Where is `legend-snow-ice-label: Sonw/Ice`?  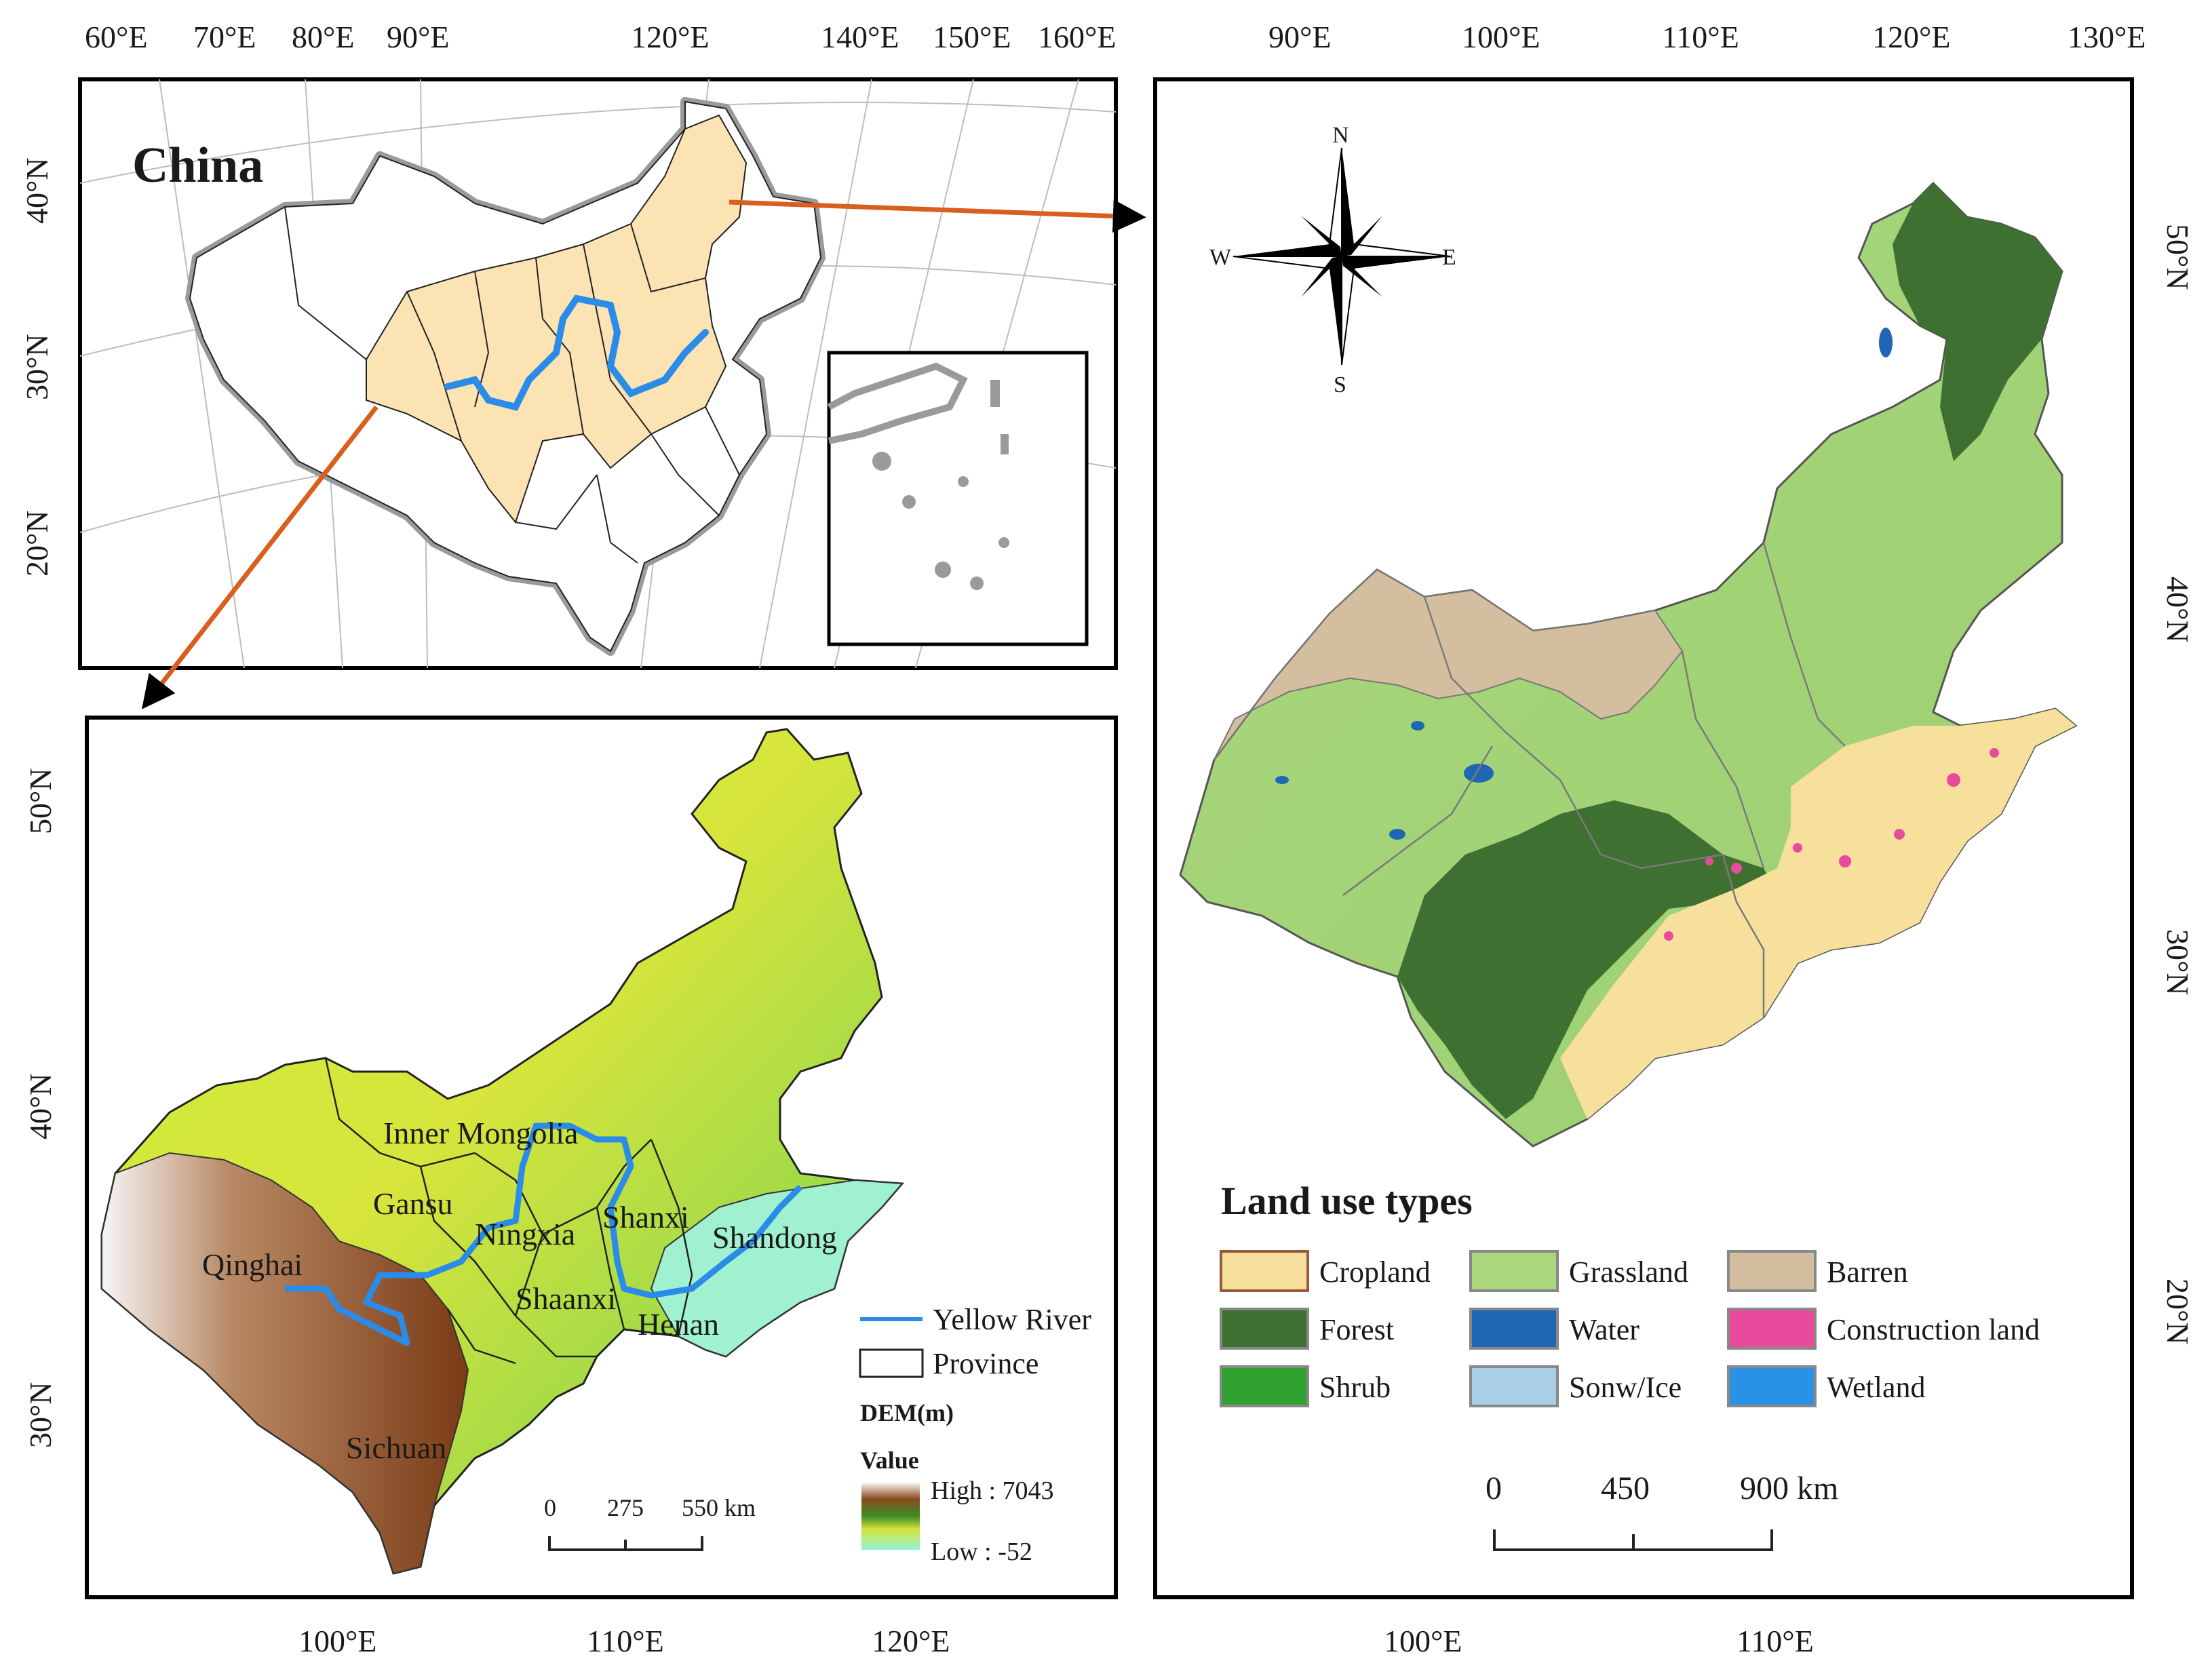
legend-snow-ice-label: Sonw/Ice is located at coordinates (1626, 1388).